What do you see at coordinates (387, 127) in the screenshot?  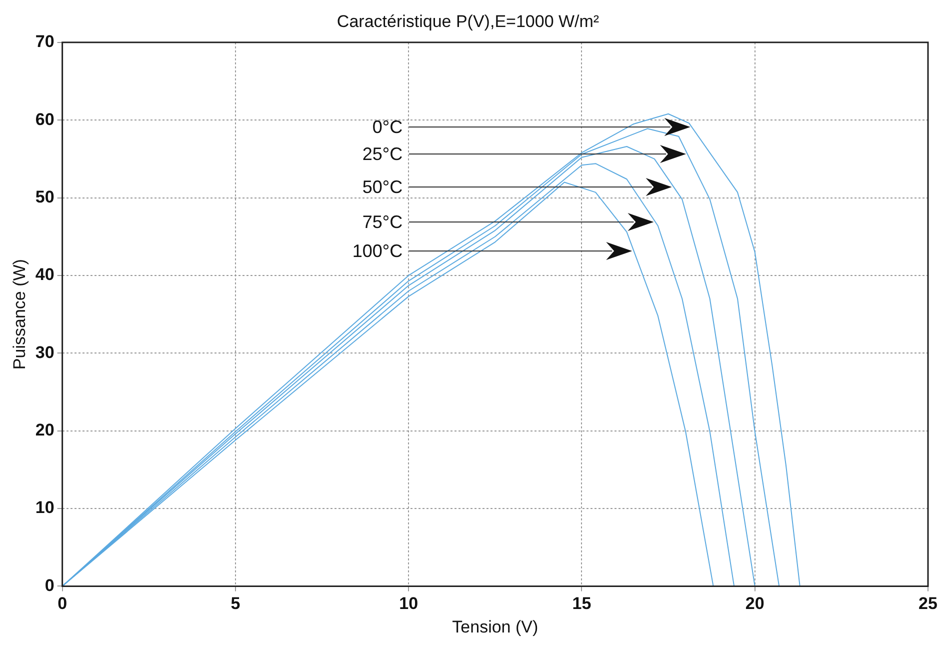 I see `annotation: 0°C` at bounding box center [387, 127].